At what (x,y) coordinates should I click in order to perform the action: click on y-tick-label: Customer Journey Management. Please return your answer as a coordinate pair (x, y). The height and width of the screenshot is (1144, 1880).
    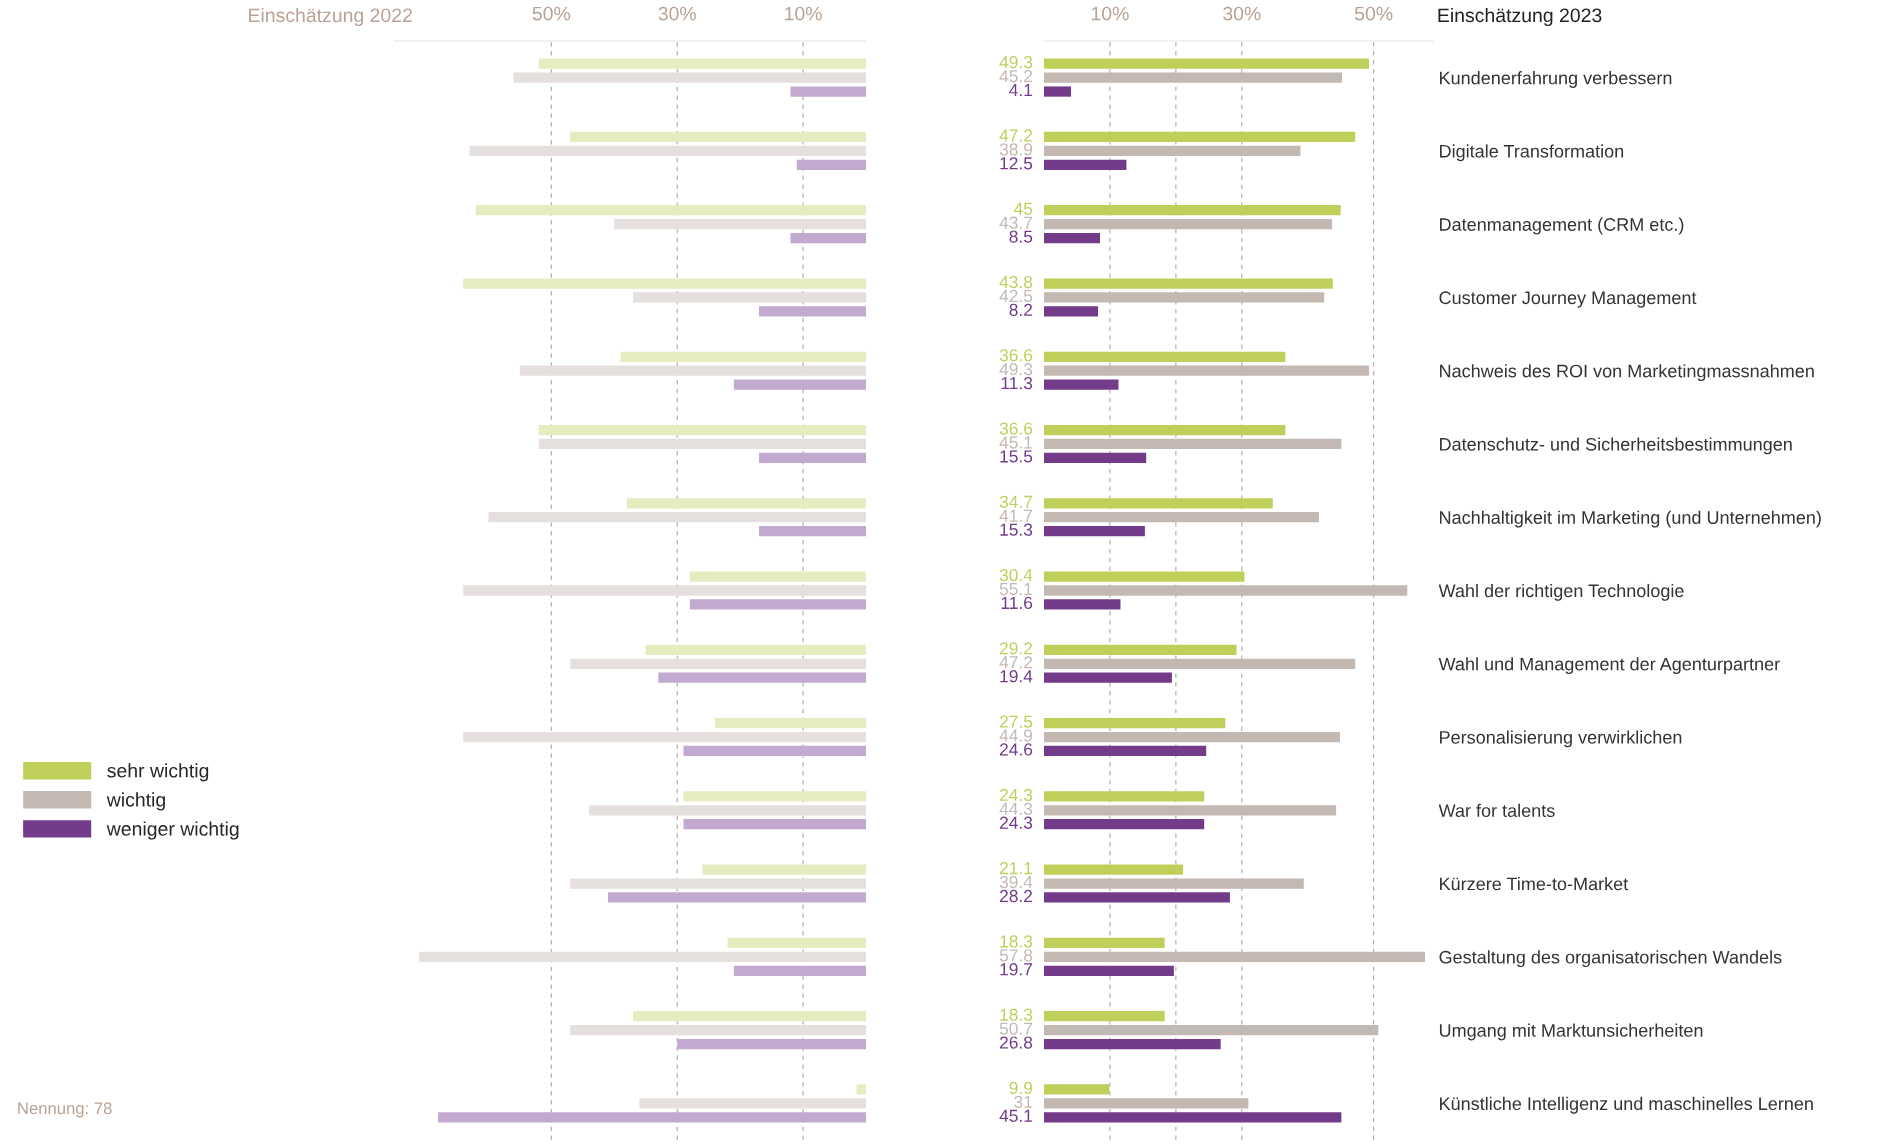
    Looking at the image, I should click on (1568, 299).